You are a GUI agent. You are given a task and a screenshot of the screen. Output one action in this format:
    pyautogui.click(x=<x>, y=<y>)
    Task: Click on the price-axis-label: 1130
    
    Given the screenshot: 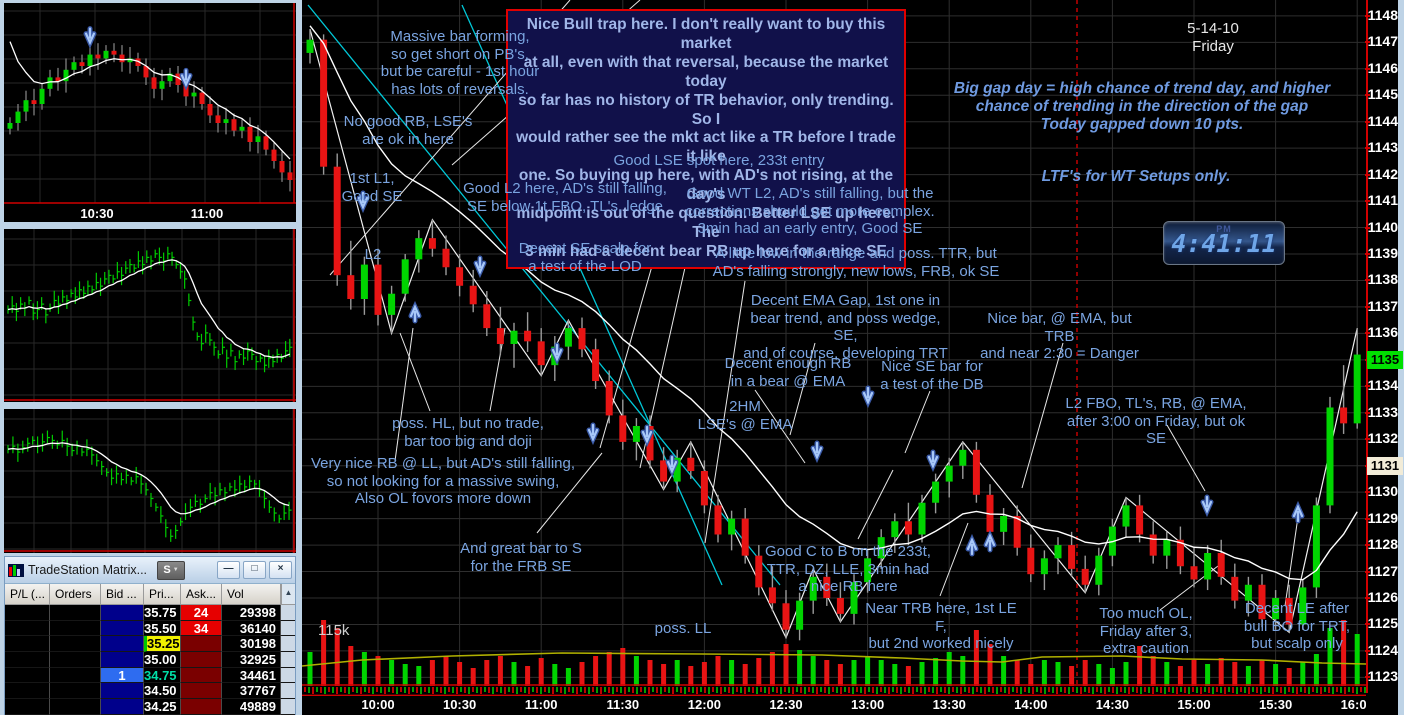 What is the action you would take?
    pyautogui.click(x=1381, y=491)
    